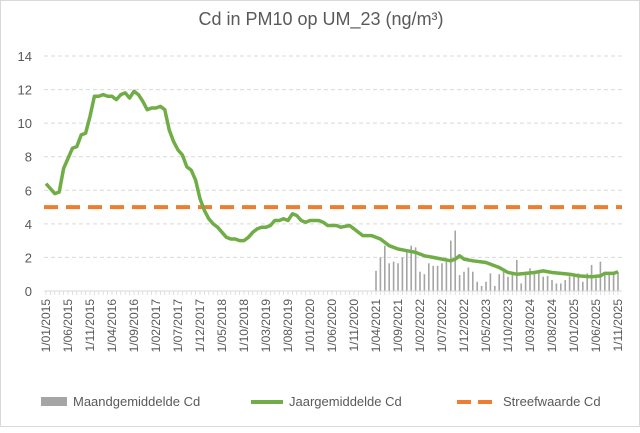 The height and width of the screenshot is (433, 640). Describe the element at coordinates (222, 326) in the screenshot. I see `x-tick-label: 1/05/2018` at that location.